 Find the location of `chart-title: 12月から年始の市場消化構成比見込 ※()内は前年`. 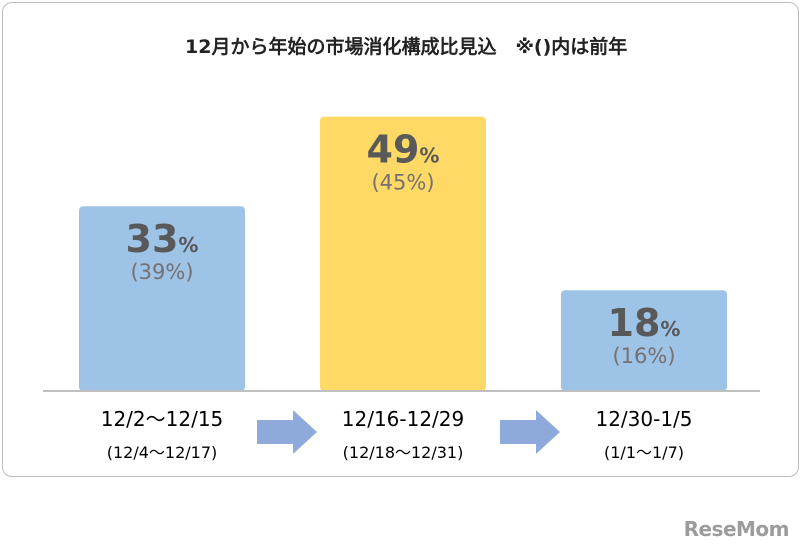

chart-title: 12月から年始の市場消化構成比見込 ※()内は前年 is located at coordinates (406, 47).